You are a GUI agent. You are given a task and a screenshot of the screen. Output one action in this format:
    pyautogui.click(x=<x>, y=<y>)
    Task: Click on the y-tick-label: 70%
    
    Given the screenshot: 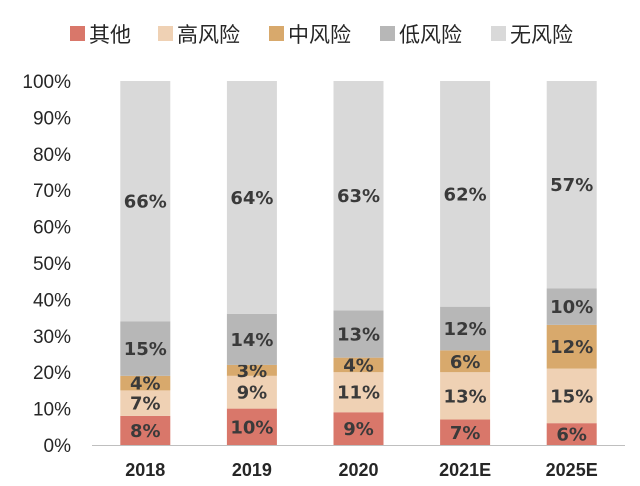 What is the action you would take?
    pyautogui.click(x=52, y=191)
    